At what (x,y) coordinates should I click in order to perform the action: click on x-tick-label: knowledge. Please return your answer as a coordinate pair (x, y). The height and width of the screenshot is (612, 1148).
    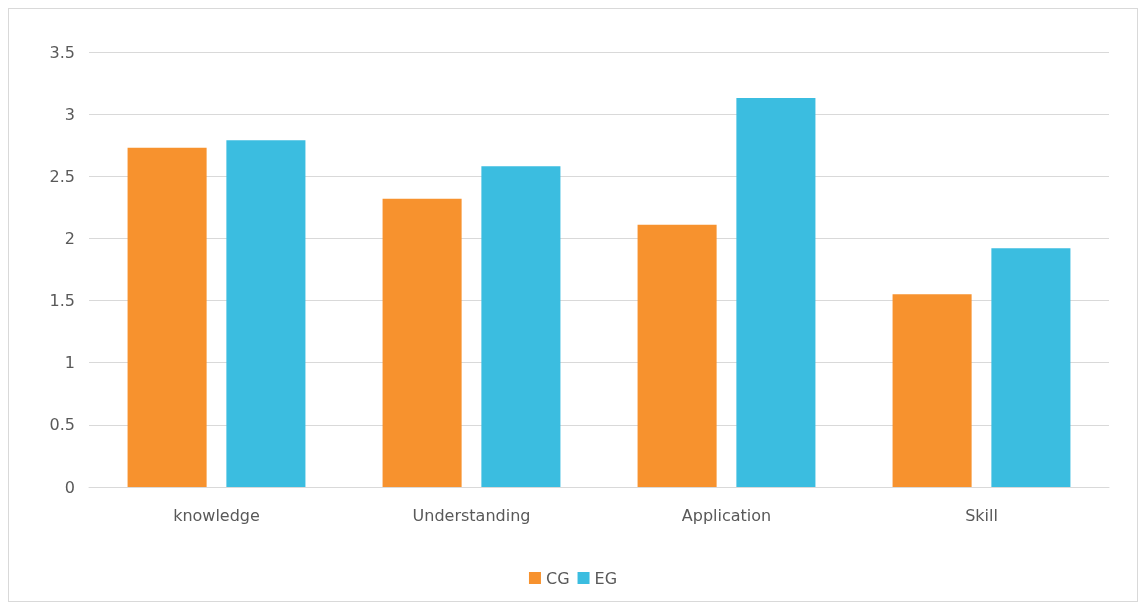
    Looking at the image, I should click on (216, 515).